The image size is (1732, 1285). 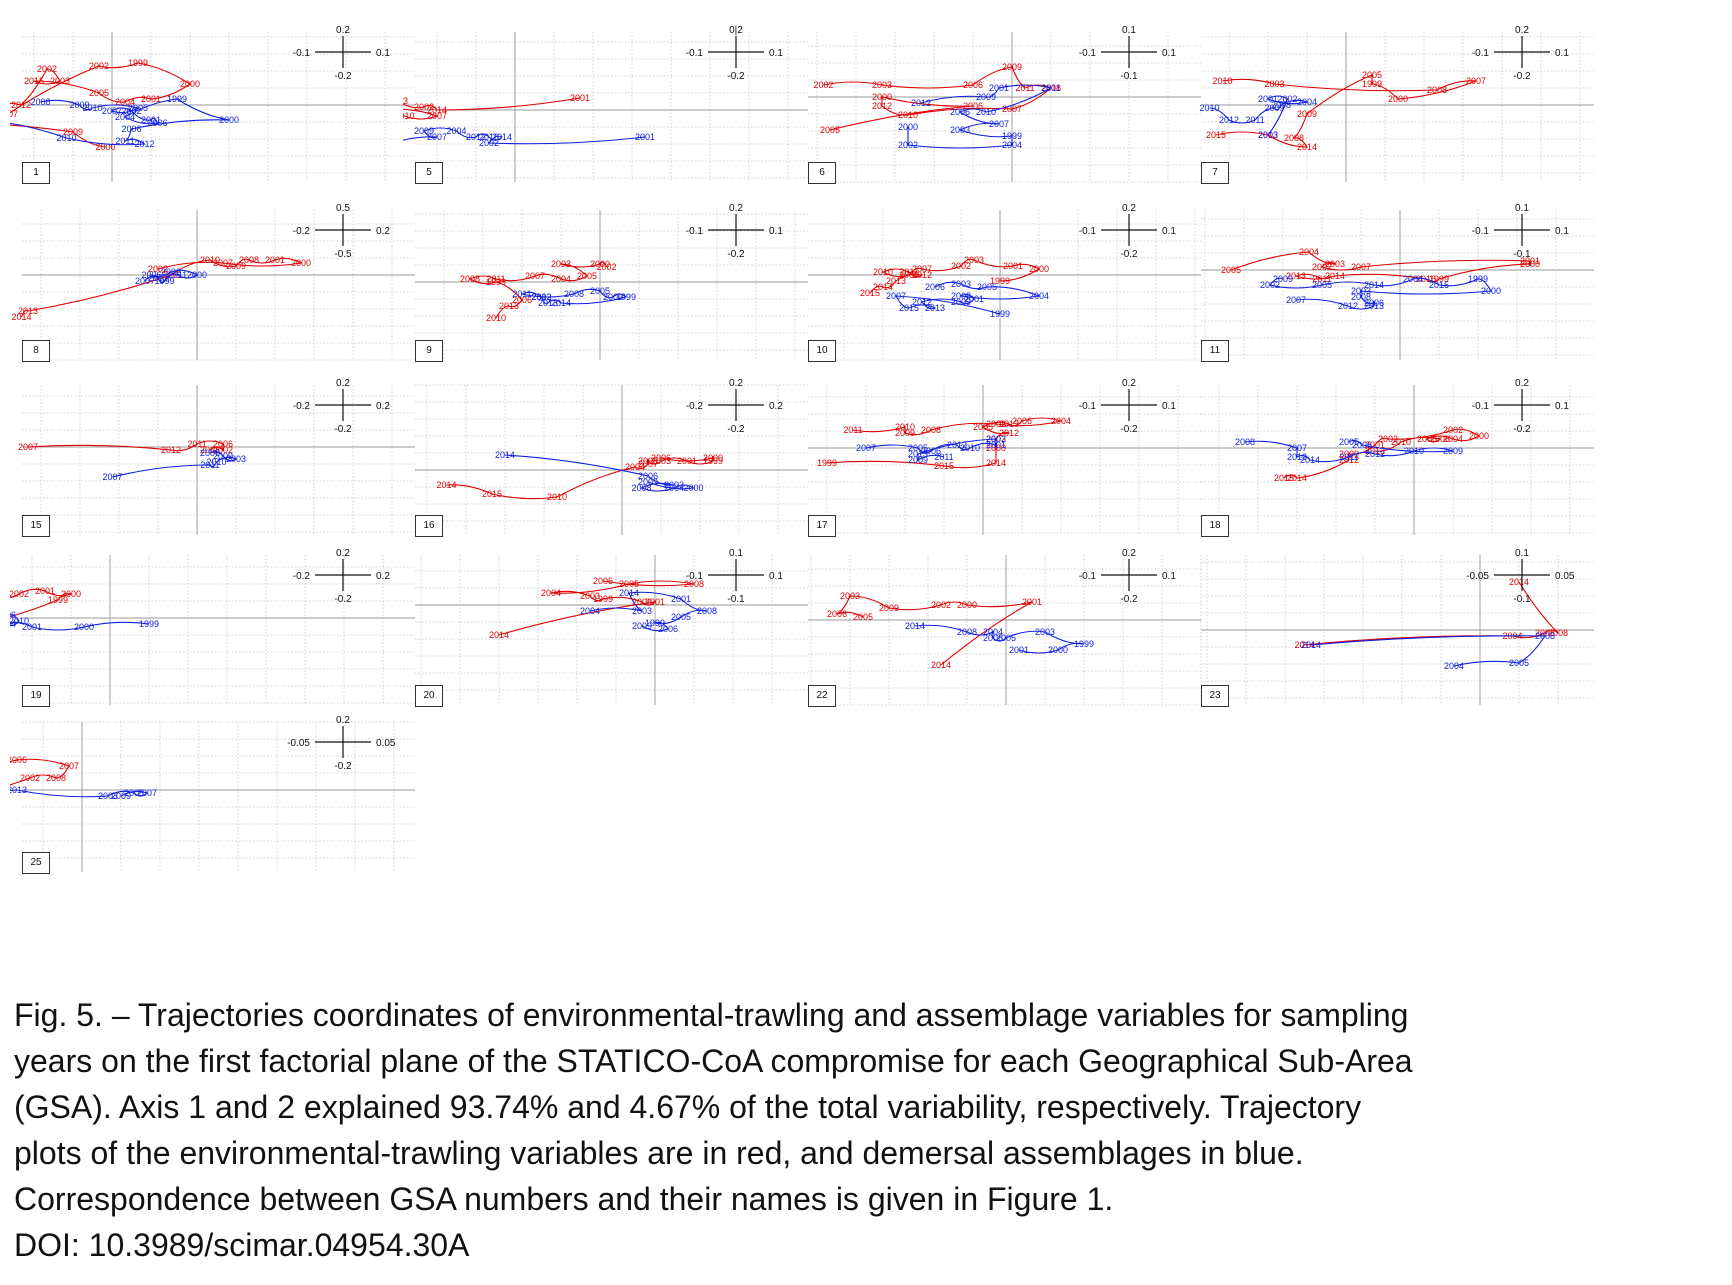 What do you see at coordinates (736, 553) in the screenshot?
I see `scale-up-label: 0.1` at bounding box center [736, 553].